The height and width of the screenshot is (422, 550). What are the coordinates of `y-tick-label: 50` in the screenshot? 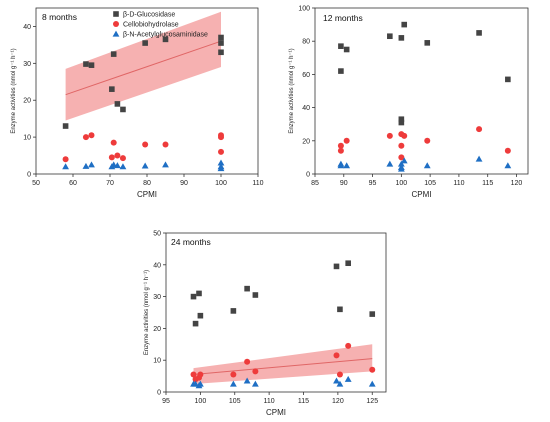 It's located at (157, 234).